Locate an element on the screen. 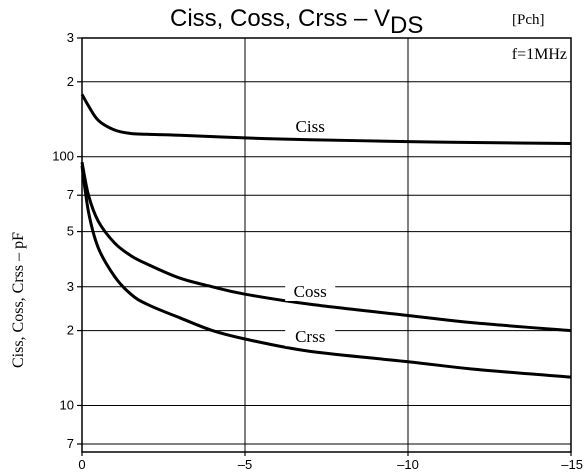 The width and height of the screenshot is (585, 475). series-line-ciss is located at coordinates (326, 119).